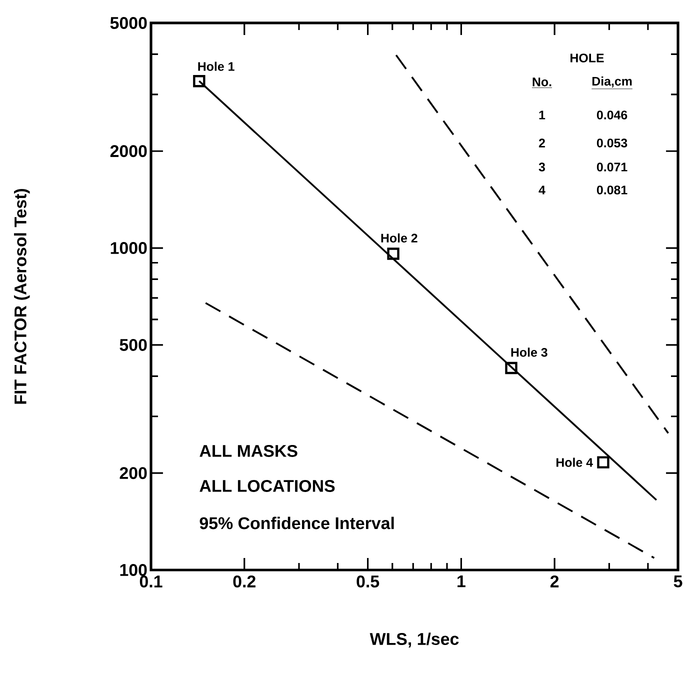 This screenshot has width=688, height=673. I want to click on y-tick-label: 100, so click(133, 570).